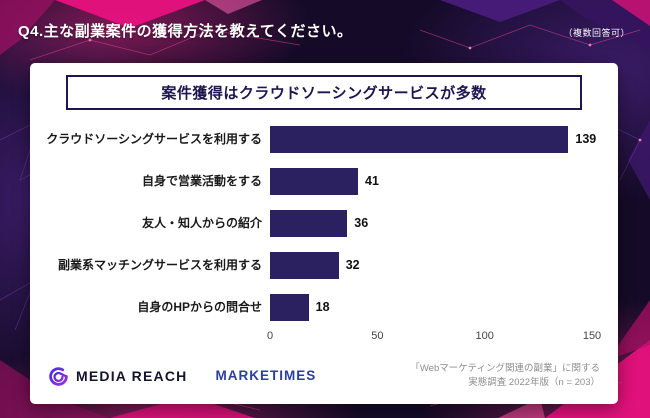 This screenshot has width=650, height=418. What do you see at coordinates (352, 265) in the screenshot?
I see `value-label: 32` at bounding box center [352, 265].